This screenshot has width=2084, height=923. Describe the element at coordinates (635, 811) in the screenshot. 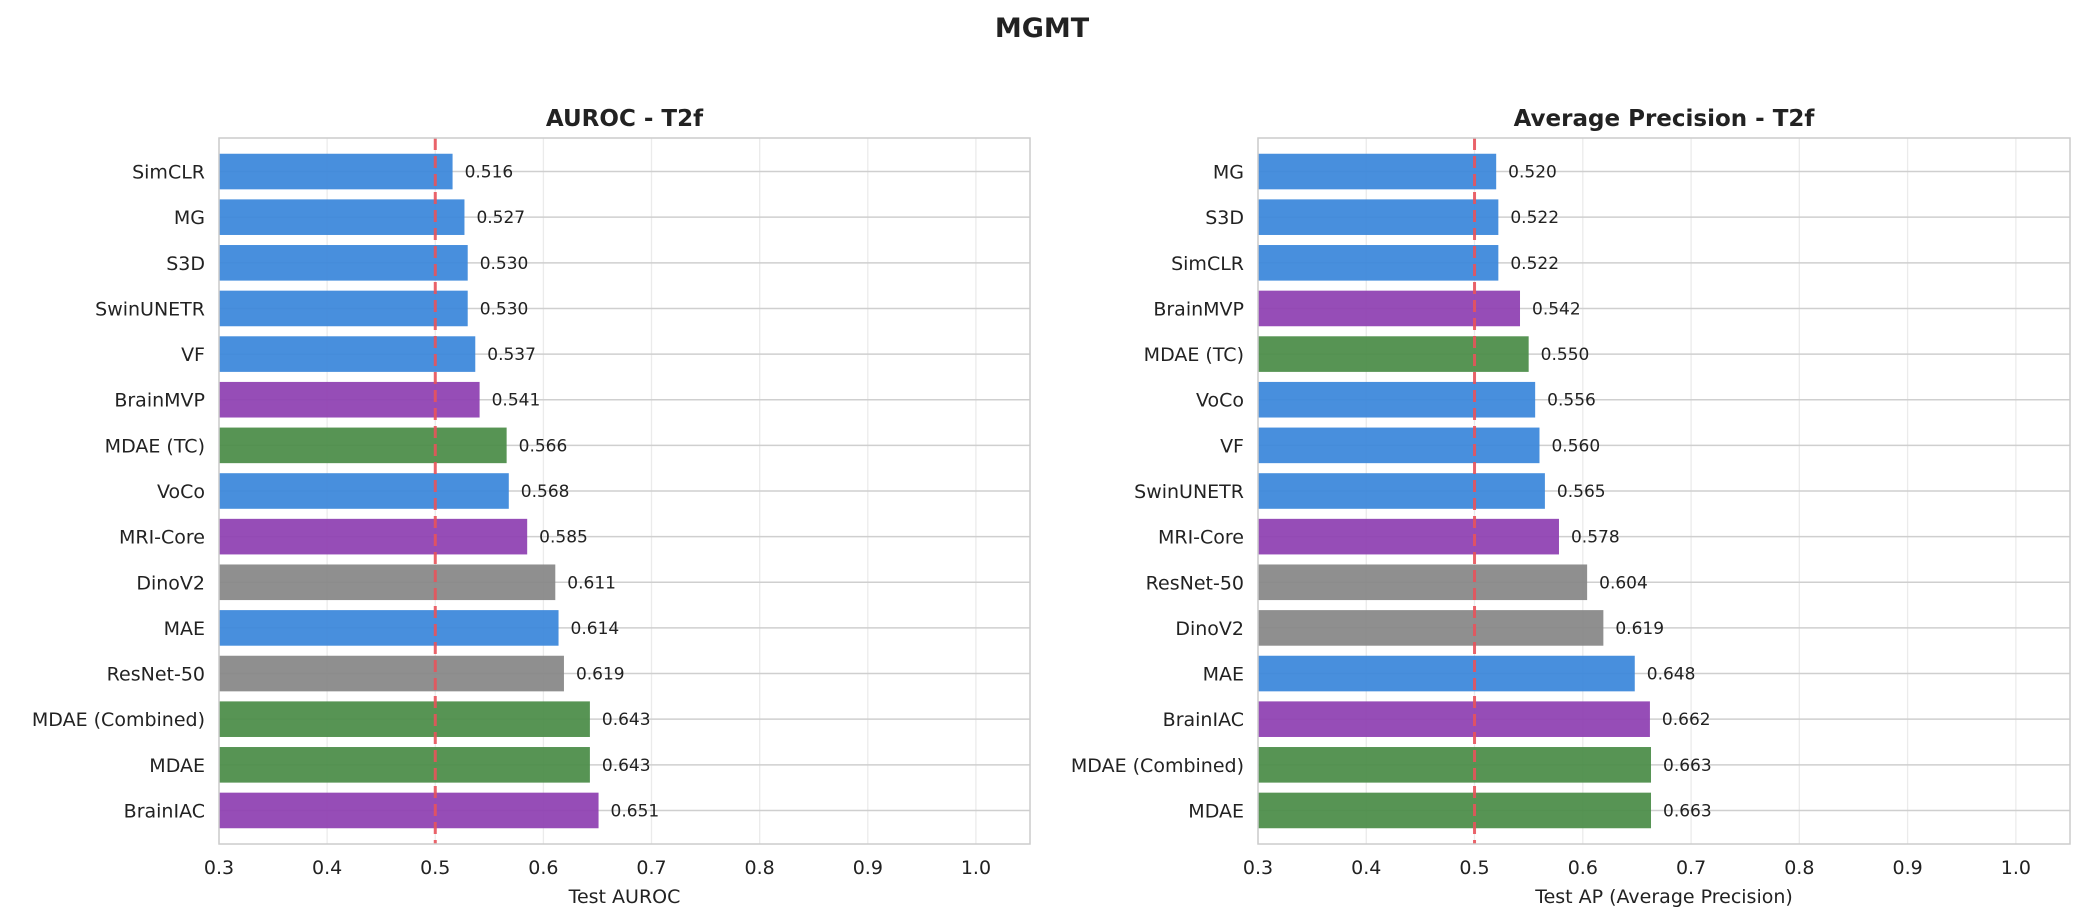

I see `value-label: 0.651` at that location.